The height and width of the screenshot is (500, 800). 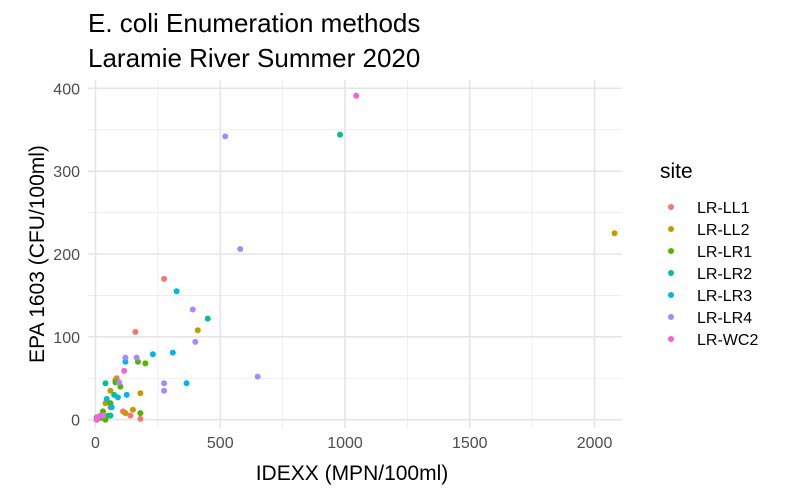 What do you see at coordinates (723, 208) in the screenshot?
I see `legend-label: LR-LL1` at bounding box center [723, 208].